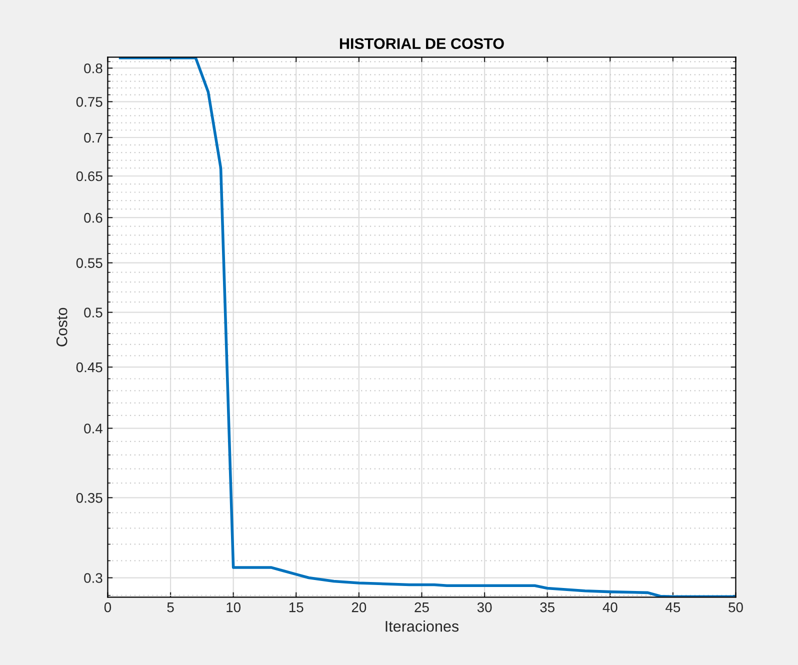 This screenshot has width=798, height=665. What do you see at coordinates (89, 101) in the screenshot?
I see `y-tick-label: 0.75` at bounding box center [89, 101].